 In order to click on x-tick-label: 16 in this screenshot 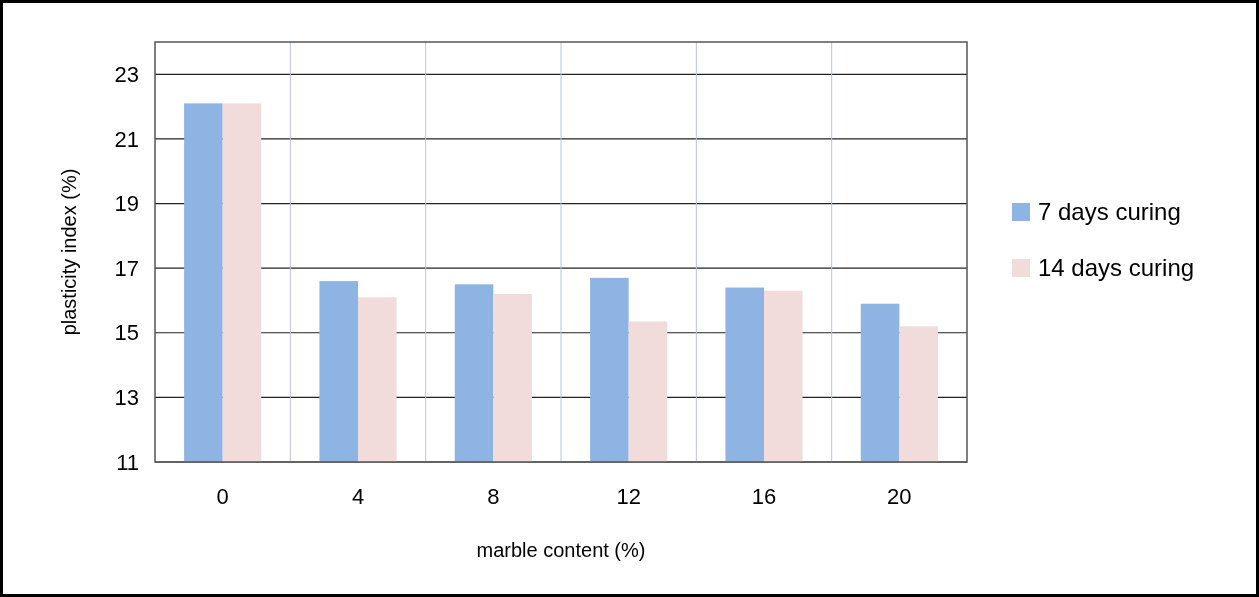, I will do `click(764, 496)`.